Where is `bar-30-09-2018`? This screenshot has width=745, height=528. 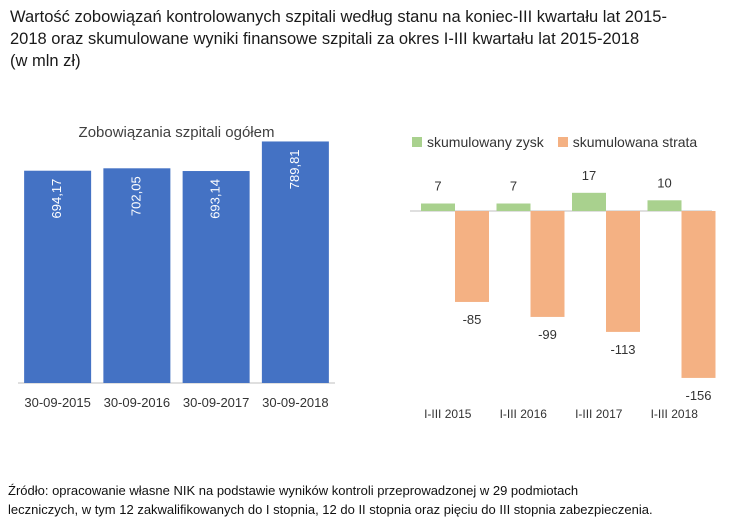 bar-30-09-2018 is located at coordinates (295, 262).